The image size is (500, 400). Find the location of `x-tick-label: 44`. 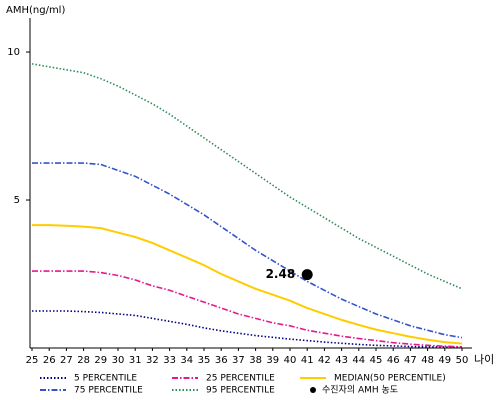

x-tick-label: 44 is located at coordinates (358, 360).